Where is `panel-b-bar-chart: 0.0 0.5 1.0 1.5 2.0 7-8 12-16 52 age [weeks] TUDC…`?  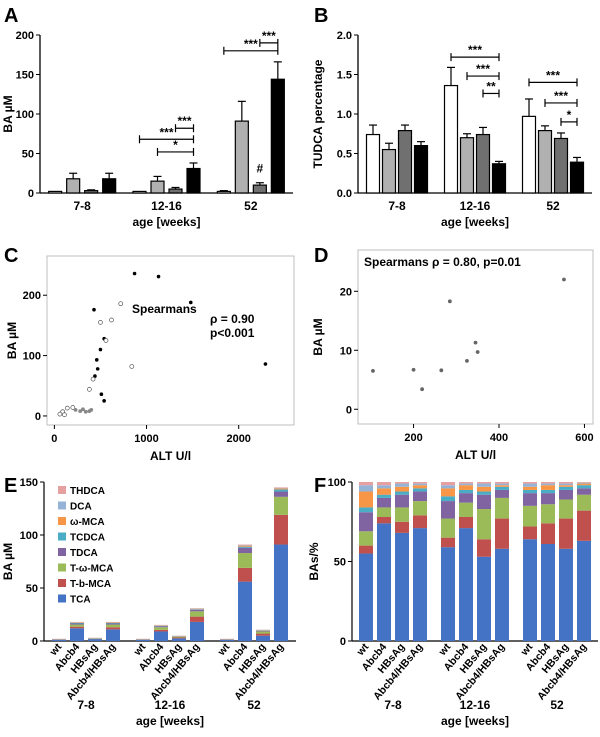 panel-b-bar-chart: 0.0 0.5 1.0 1.5 2.0 7-8 12-16 52 age [weeks] TUDC… is located at coordinates (451, 129).